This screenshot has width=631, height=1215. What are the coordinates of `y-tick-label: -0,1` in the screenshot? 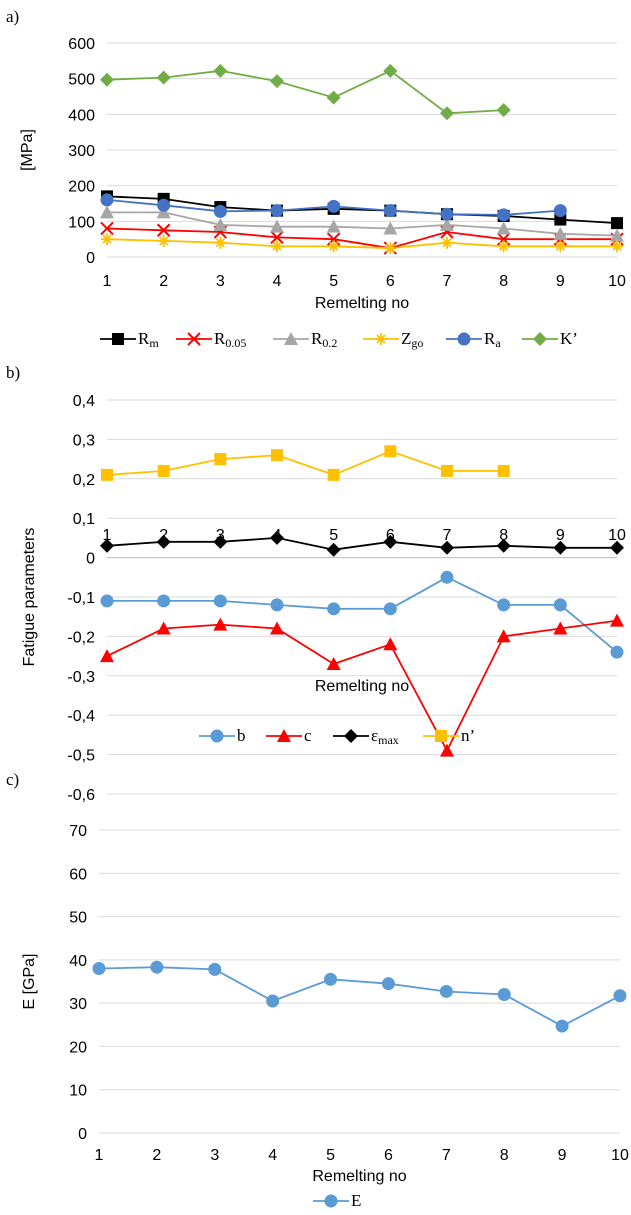 It's located at (81, 598).